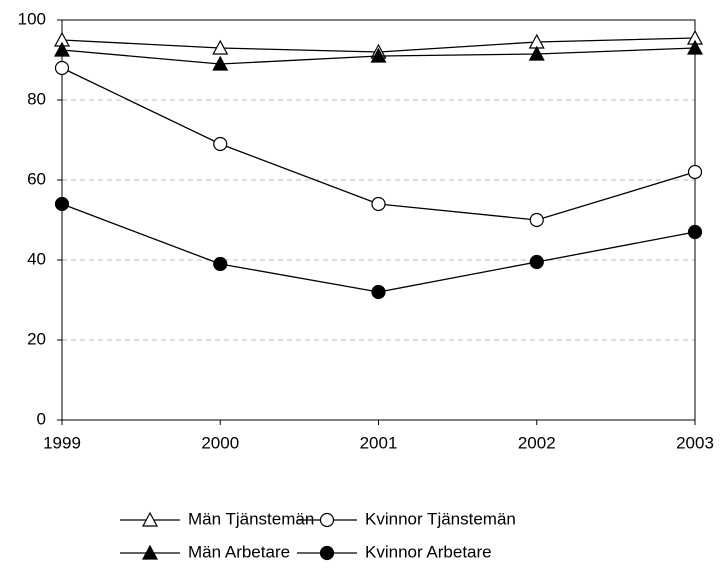 The width and height of the screenshot is (720, 569). I want to click on x-tick-label: 1999, so click(62, 442).